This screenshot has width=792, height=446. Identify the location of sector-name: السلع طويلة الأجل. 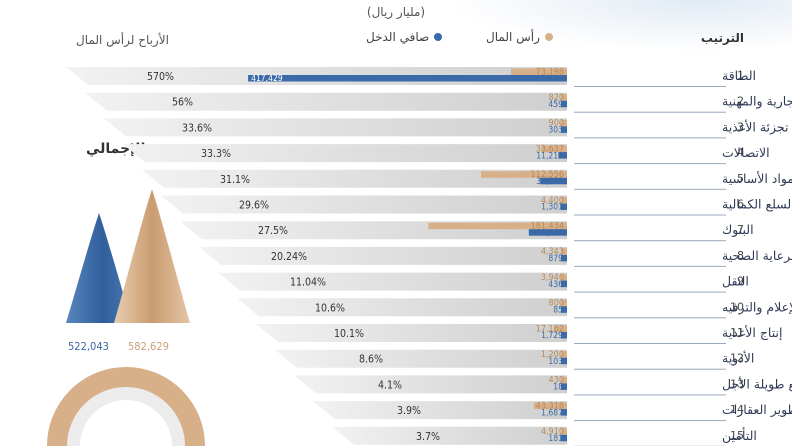
(757, 384).